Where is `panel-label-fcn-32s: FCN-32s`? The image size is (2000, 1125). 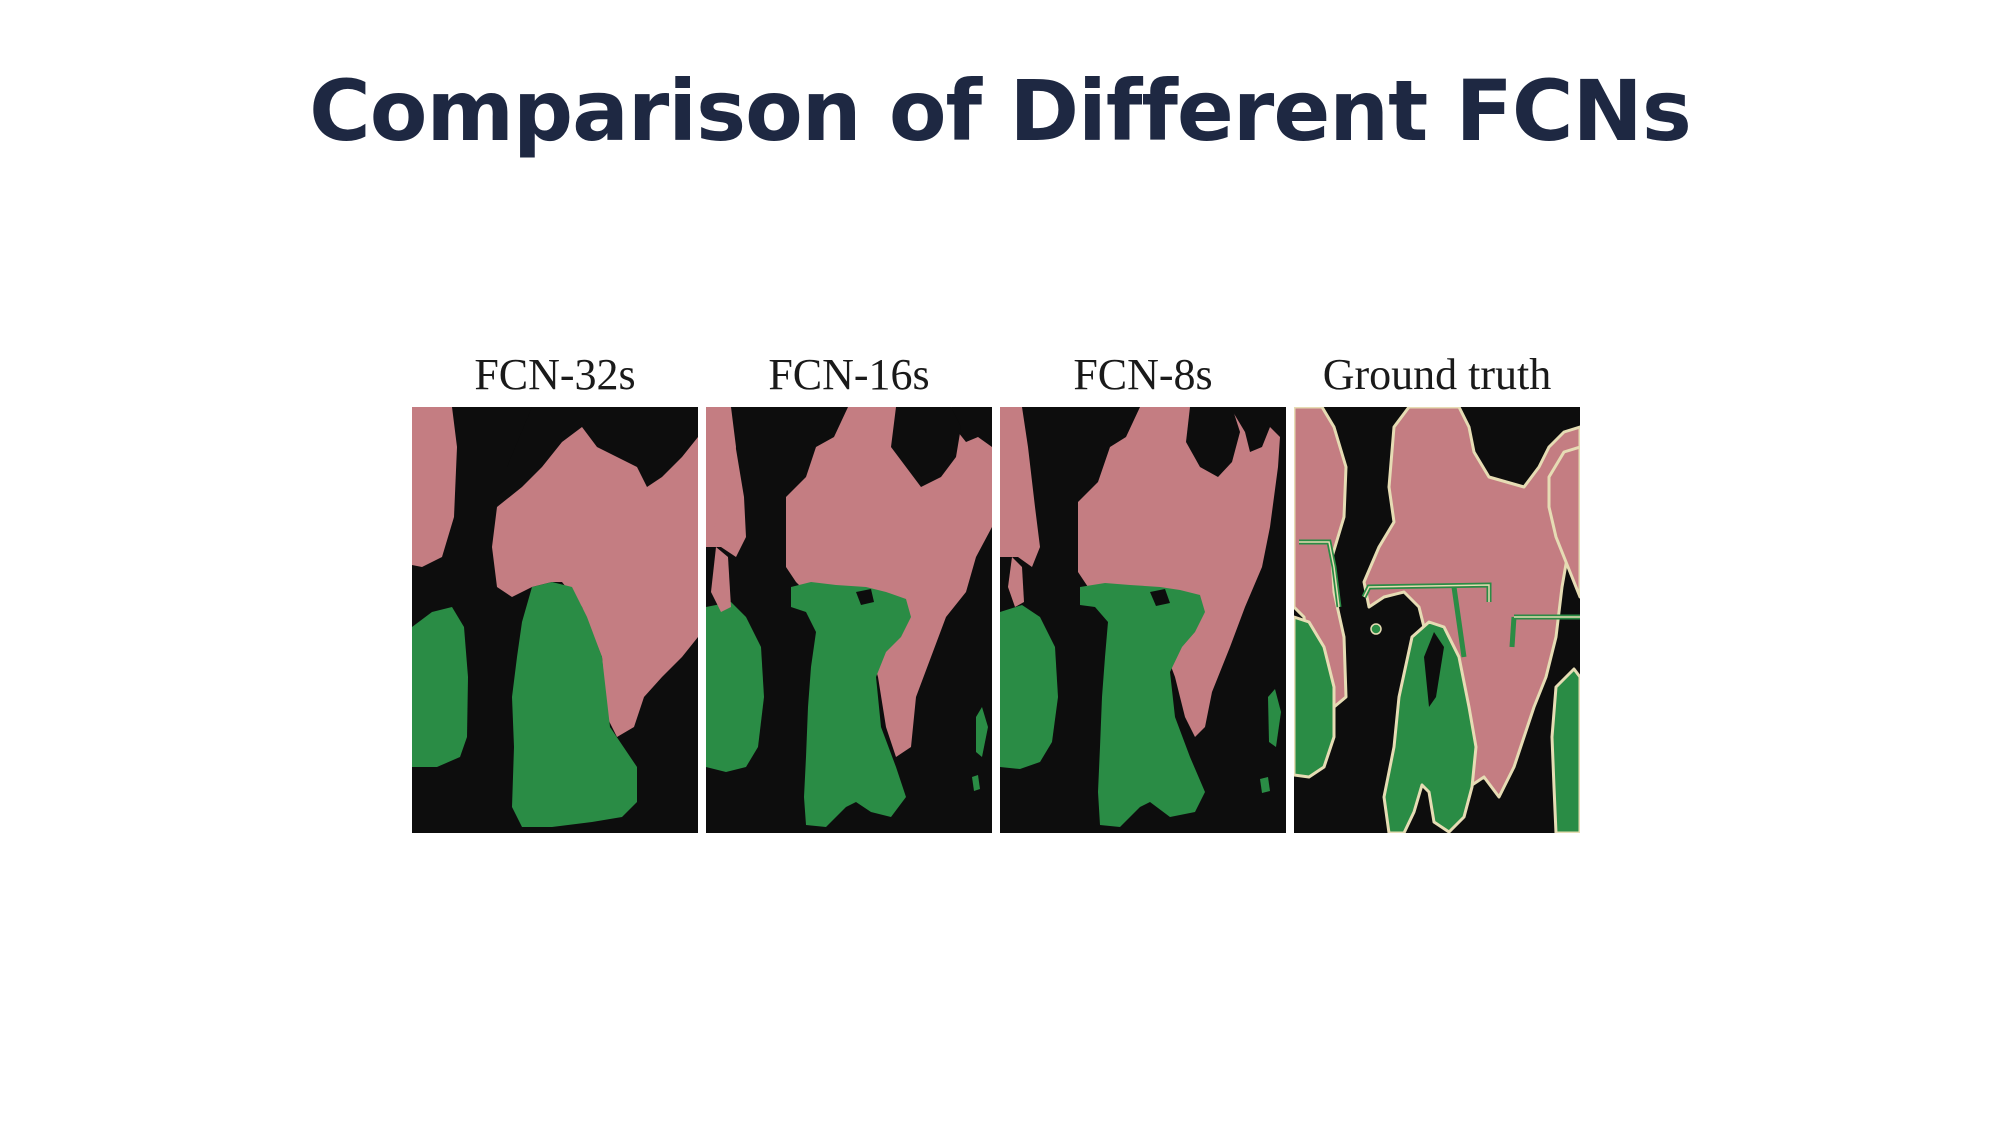 panel-label-fcn-32s: FCN-32s is located at coordinates (555, 374).